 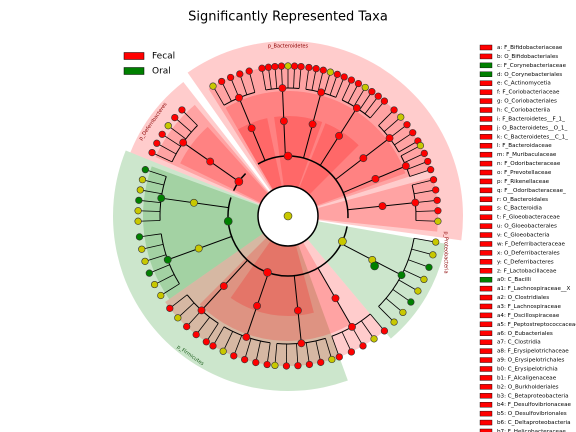 What do you see at coordinates (527, 378) in the screenshot?
I see `key-label: b1: F_Alcaligenaceae` at bounding box center [527, 378].